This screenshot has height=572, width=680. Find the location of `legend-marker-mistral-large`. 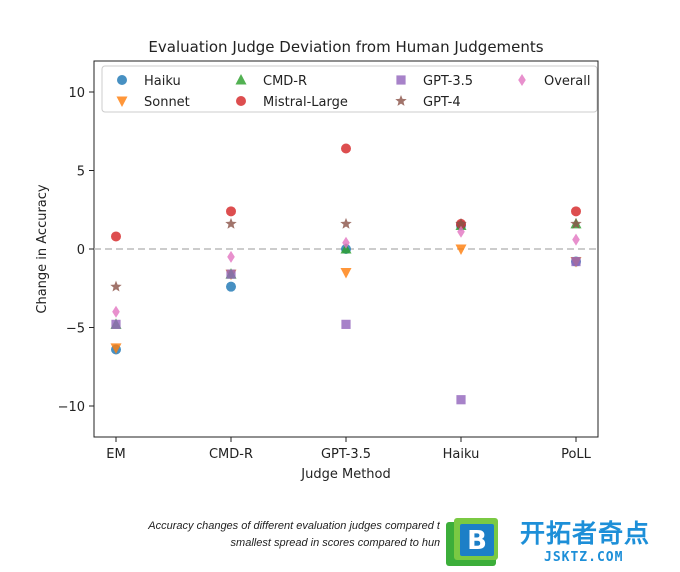

legend-marker-mistral-large is located at coordinates (241, 101).